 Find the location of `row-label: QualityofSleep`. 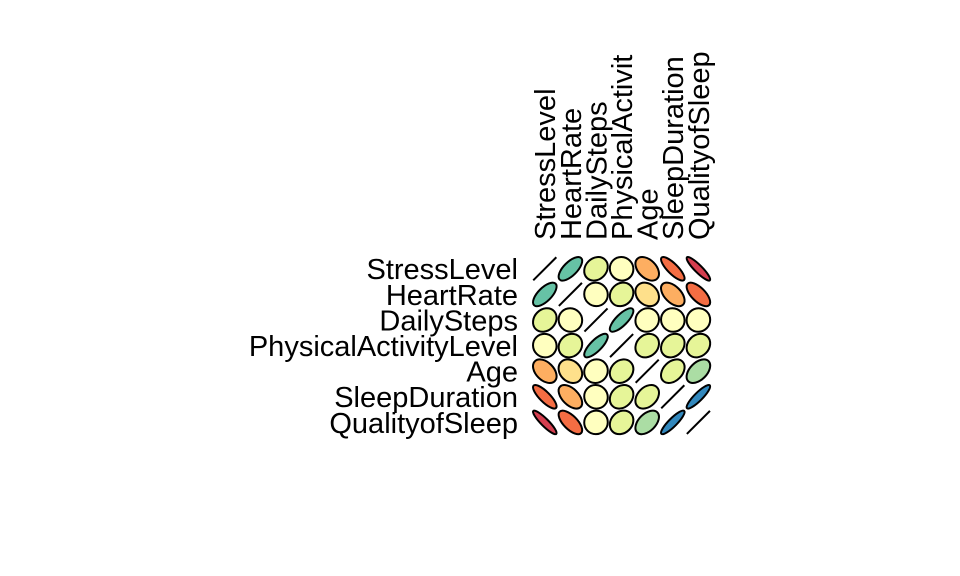

row-label: QualityofSleep is located at coordinates (423, 424).